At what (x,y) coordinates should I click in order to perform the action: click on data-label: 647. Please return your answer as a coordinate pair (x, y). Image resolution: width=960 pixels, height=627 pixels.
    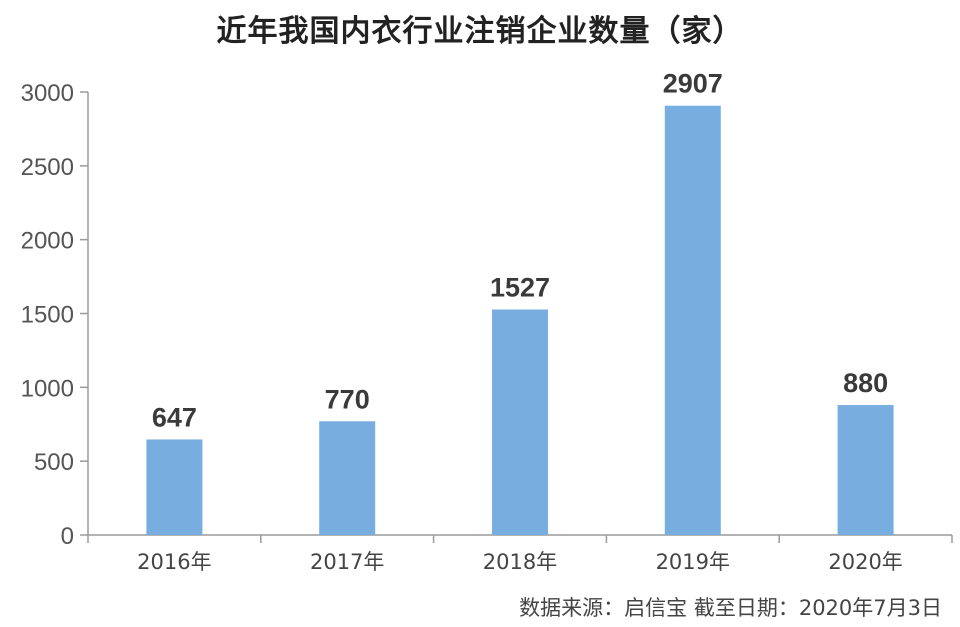
    Looking at the image, I should click on (174, 417).